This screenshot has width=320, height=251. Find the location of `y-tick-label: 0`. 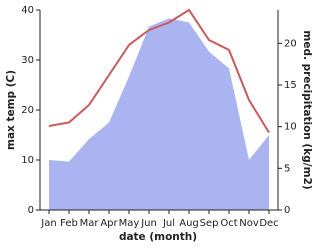

y-tick-label: 0 is located at coordinates (31, 210).